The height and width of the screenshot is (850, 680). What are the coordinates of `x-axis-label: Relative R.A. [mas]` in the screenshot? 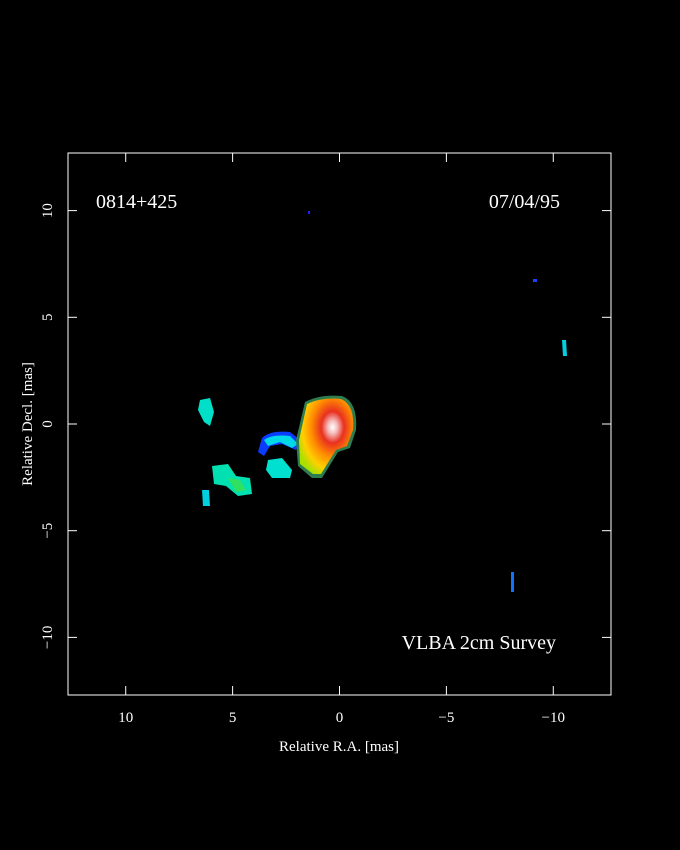 It's located at (339, 747).